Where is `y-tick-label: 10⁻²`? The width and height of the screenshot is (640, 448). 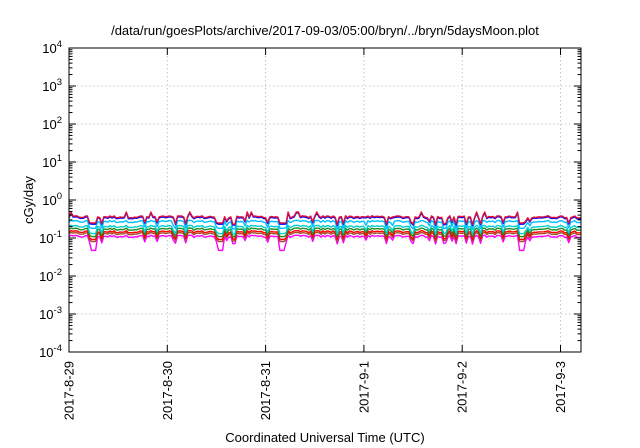 y-tick-label: 10⁻² is located at coordinates (50, 275).